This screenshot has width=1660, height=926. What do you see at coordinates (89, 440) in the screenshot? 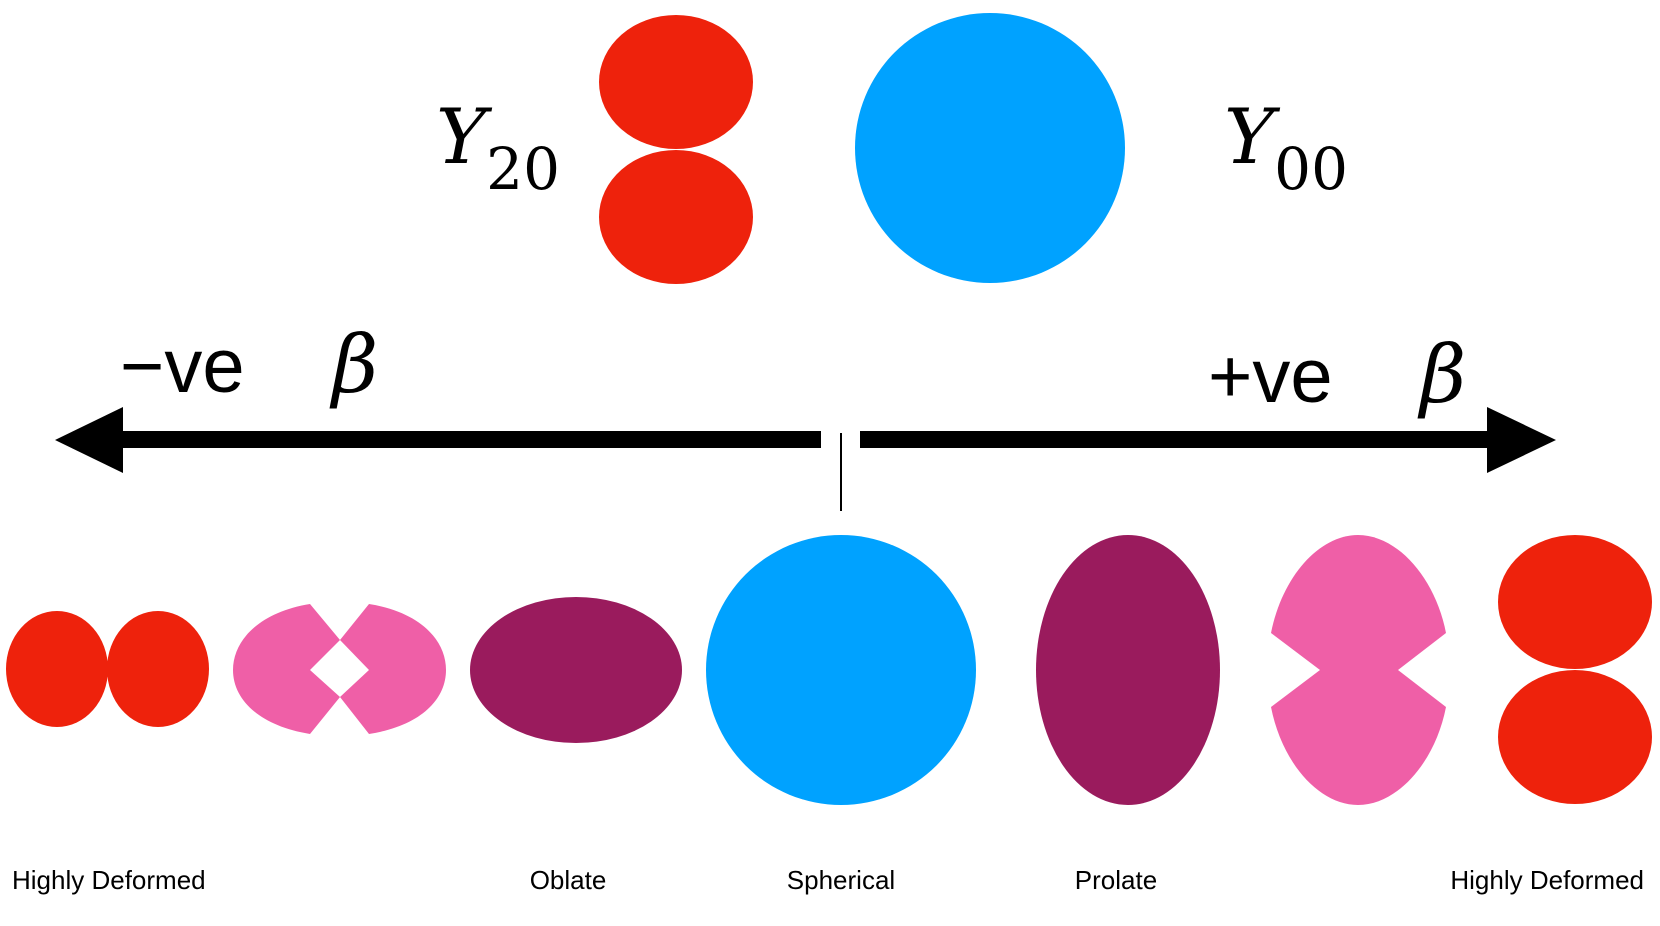
I see `axis-left-arrowhead` at bounding box center [89, 440].